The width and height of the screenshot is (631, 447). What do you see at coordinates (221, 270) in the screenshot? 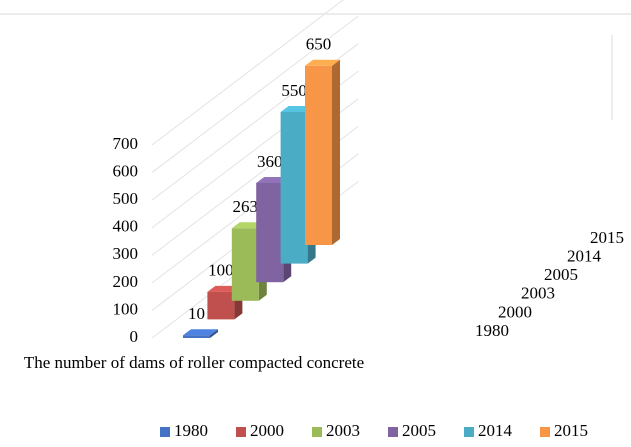
I see `value-label: 100` at bounding box center [221, 270].